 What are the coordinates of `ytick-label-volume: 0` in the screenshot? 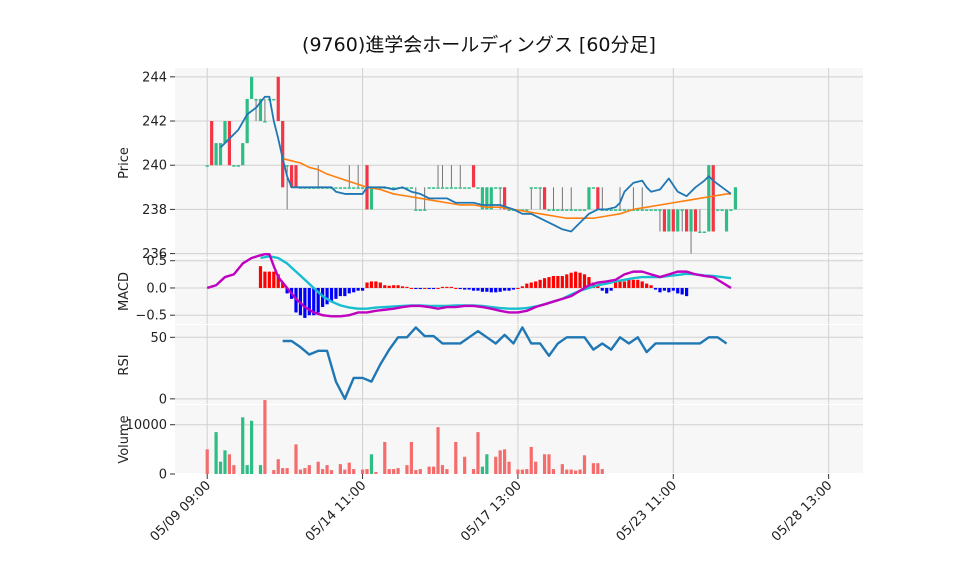 It's located at (163, 475).